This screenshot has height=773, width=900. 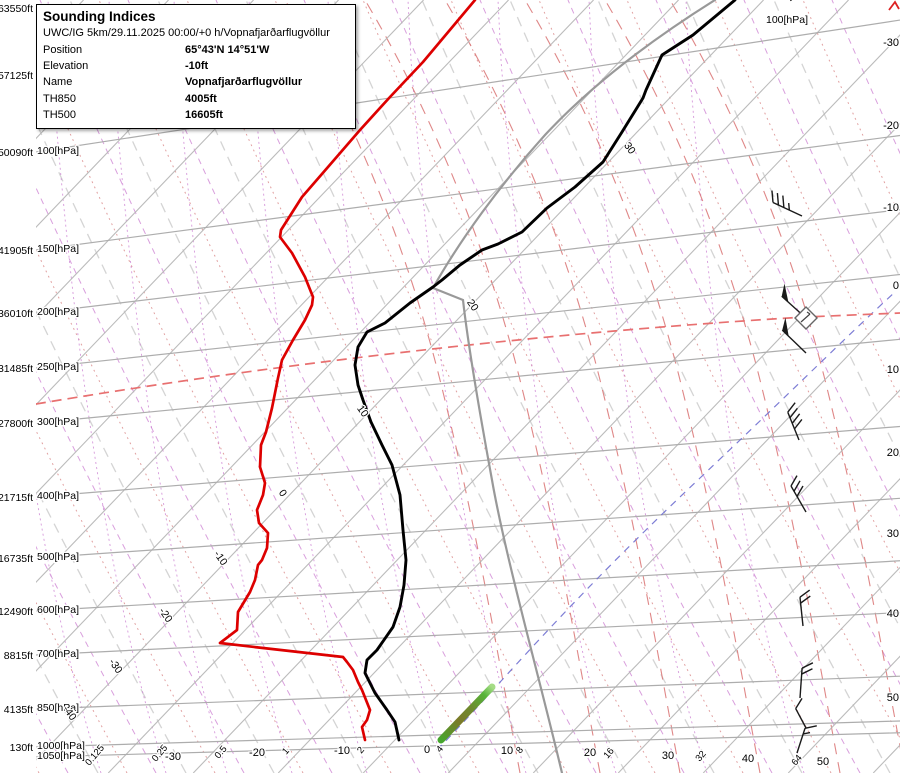 I want to click on isotherm-bottom-label: -30, so click(x=173, y=757).